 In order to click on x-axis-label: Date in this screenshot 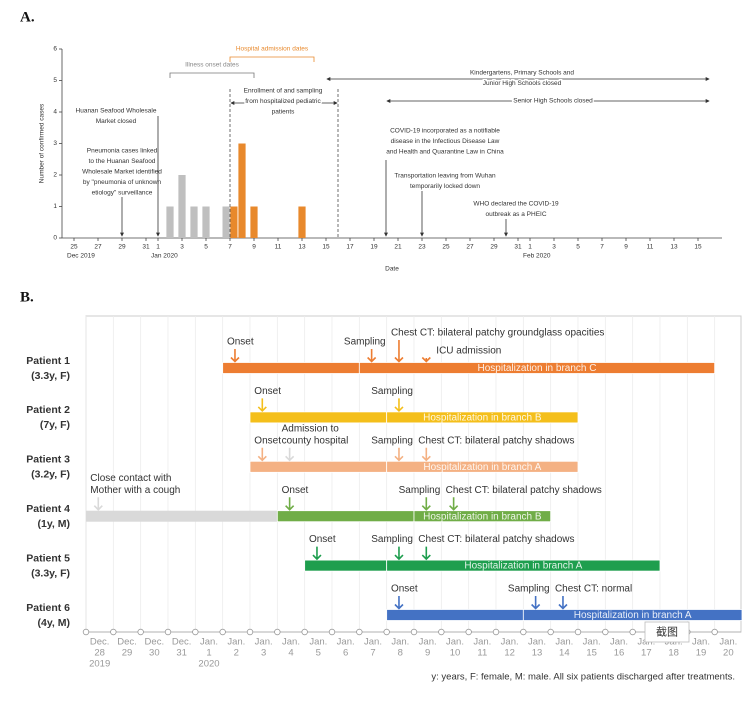, I will do `click(392, 269)`.